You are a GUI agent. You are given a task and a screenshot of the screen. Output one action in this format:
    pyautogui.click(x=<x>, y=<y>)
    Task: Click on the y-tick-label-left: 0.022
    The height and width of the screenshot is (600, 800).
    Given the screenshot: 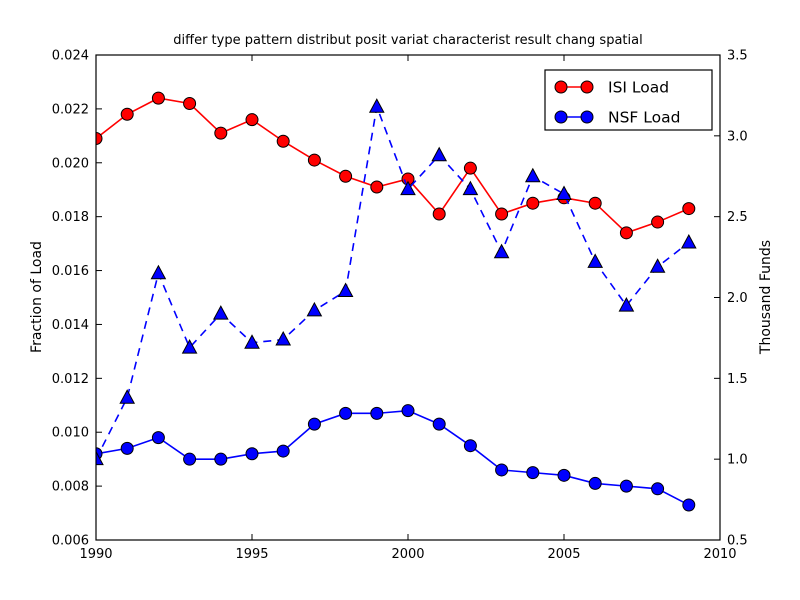 What is the action you would take?
    pyautogui.click(x=70, y=109)
    